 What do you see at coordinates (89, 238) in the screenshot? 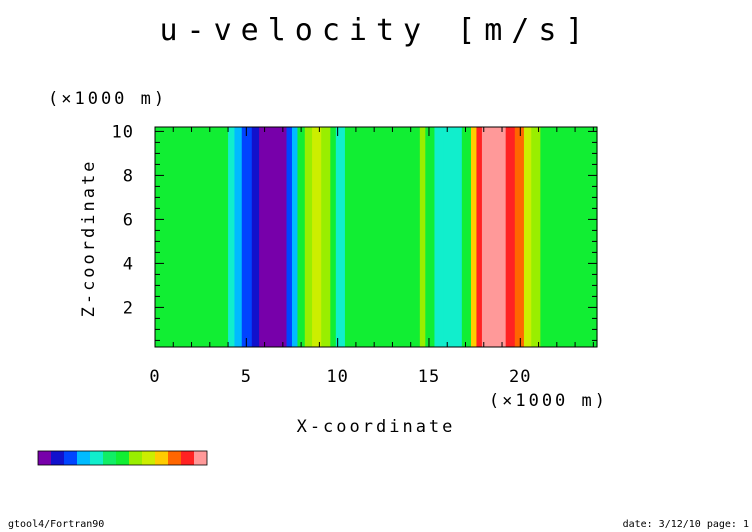
I see `y-axis-label: Z-coordinate` at bounding box center [89, 238].